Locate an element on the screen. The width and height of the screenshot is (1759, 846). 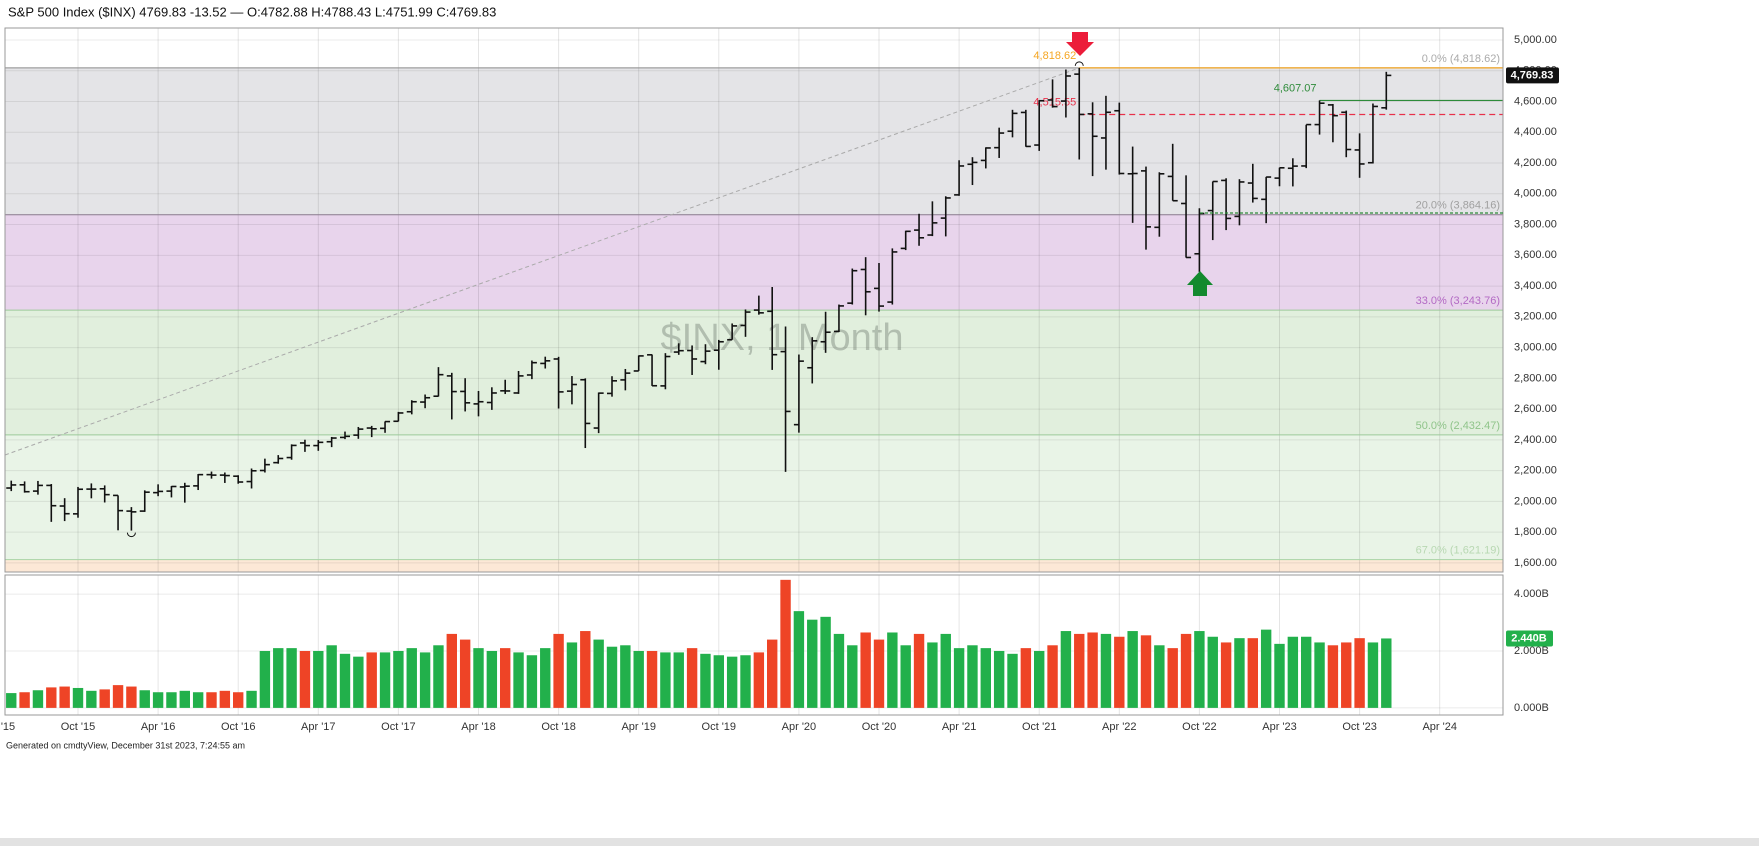
y-tick-label: 1,600.00 is located at coordinates (1535, 563).